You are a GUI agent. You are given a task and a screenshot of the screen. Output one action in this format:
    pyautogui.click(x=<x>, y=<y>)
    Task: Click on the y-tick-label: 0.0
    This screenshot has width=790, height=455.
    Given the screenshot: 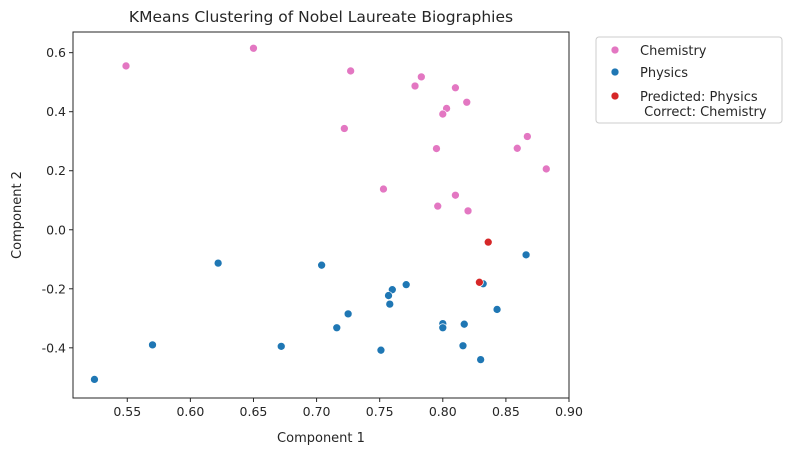 What is the action you would take?
    pyautogui.click(x=56, y=229)
    